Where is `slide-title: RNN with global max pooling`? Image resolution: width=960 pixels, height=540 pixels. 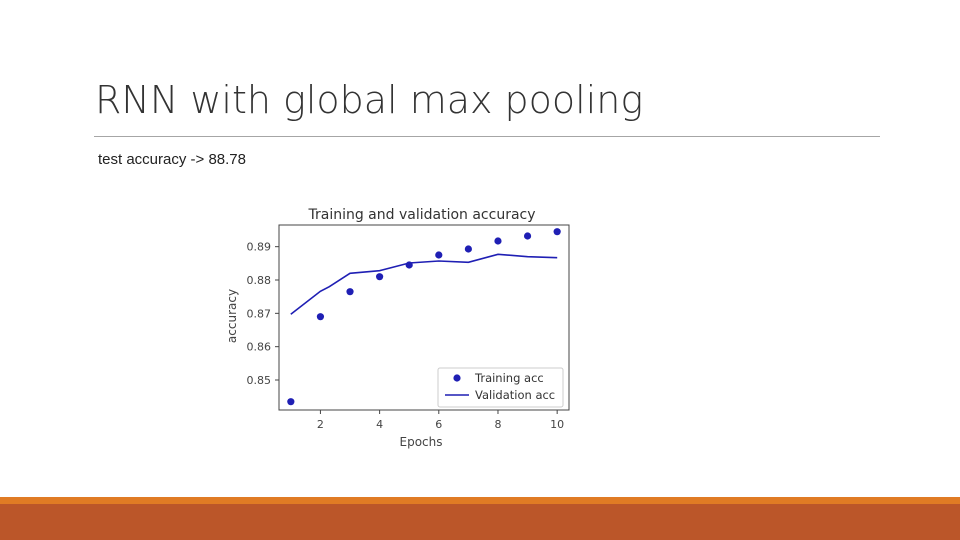 slide-title: RNN with global max pooling is located at coordinates (369, 100).